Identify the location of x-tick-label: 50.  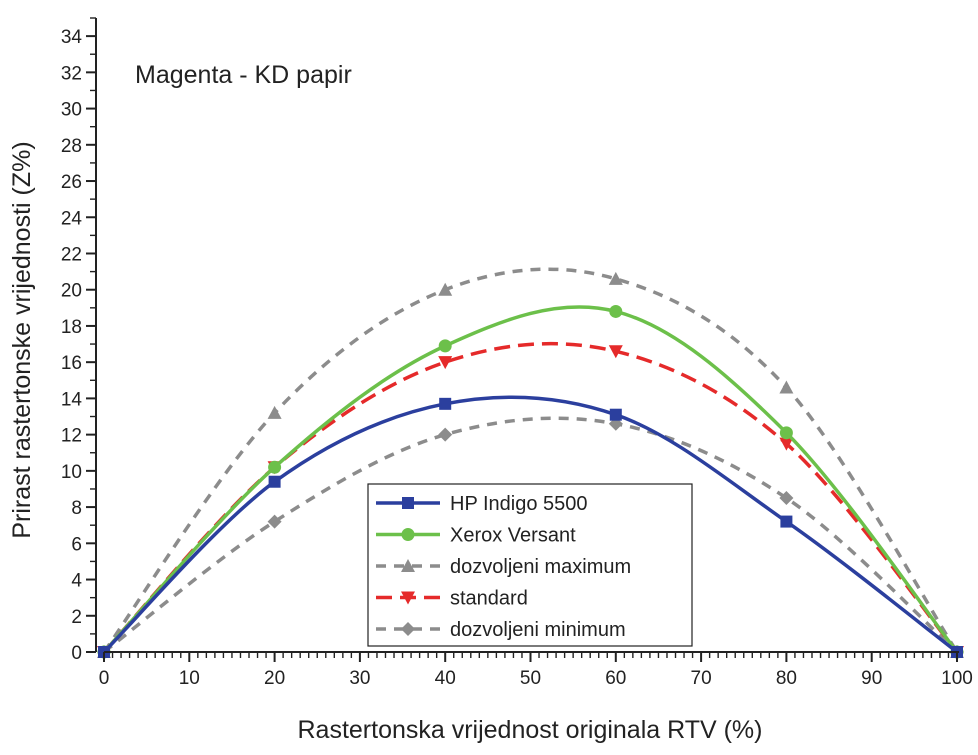
(530, 678).